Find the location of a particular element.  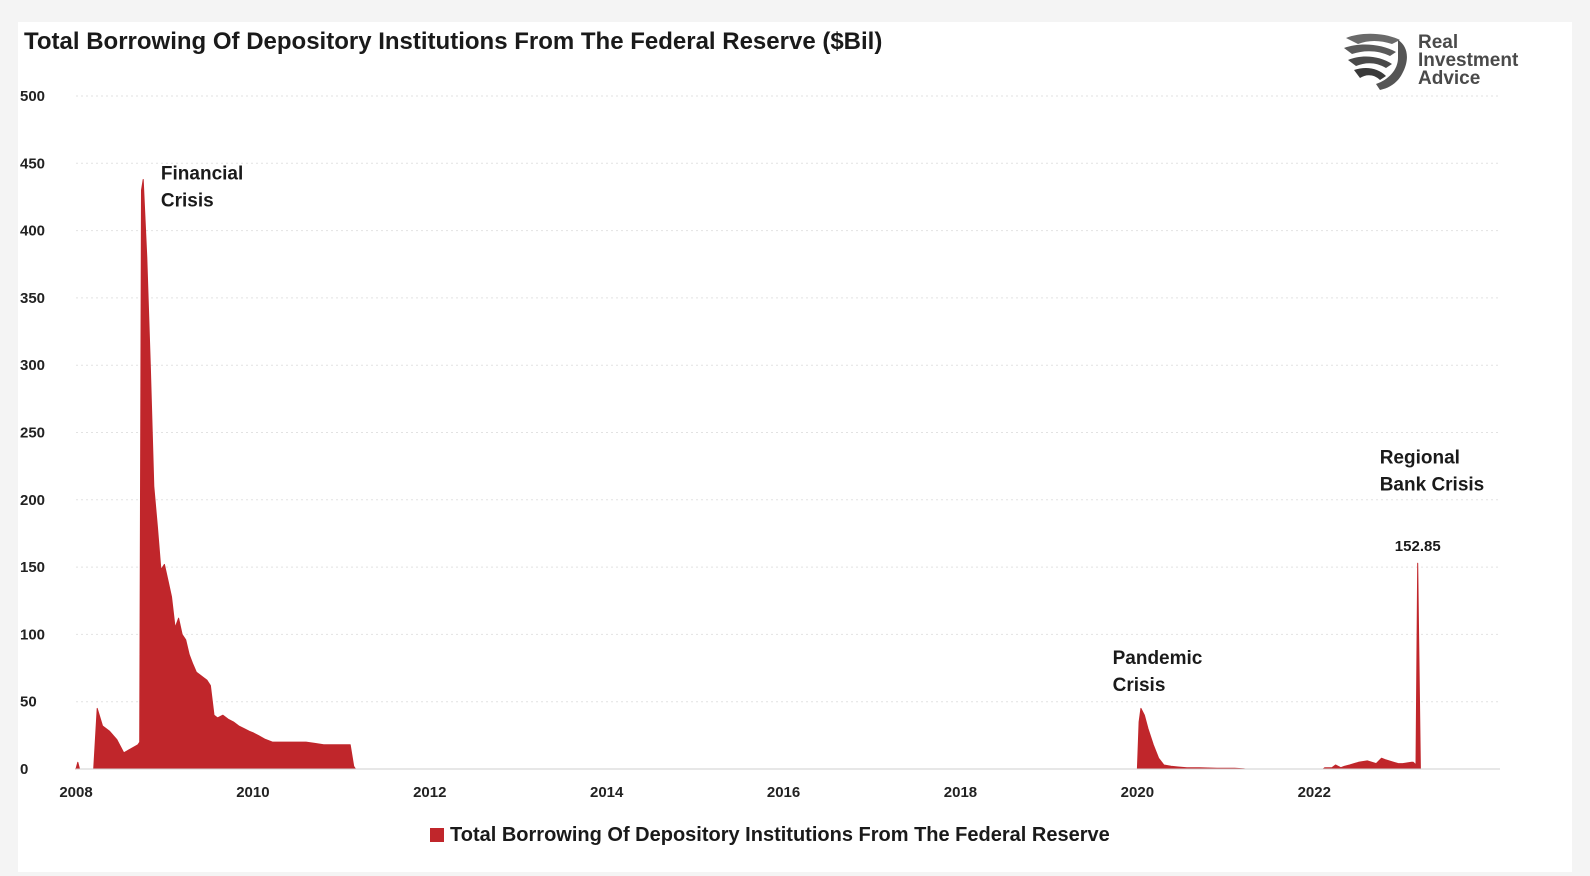

logo-text: Real Investment Advice is located at coordinates (1468, 60).